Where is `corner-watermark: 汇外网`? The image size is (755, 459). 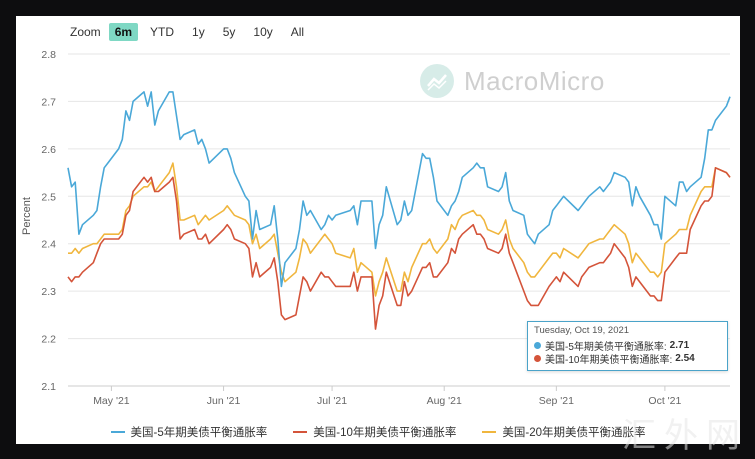
corner-watermark: 汇外网 is located at coordinates (685, 436).